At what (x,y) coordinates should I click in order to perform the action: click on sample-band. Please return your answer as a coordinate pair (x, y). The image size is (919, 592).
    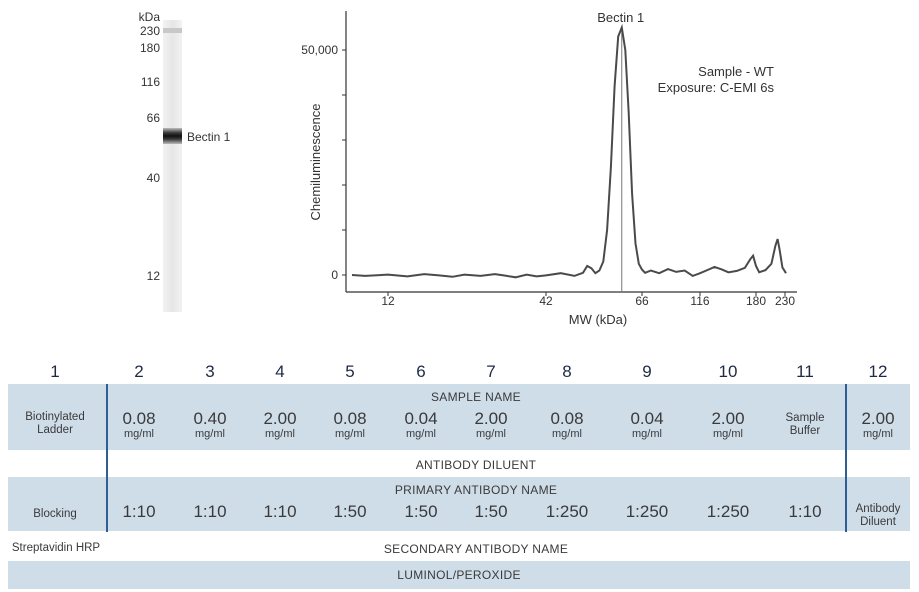
    Looking at the image, I should click on (459, 417).